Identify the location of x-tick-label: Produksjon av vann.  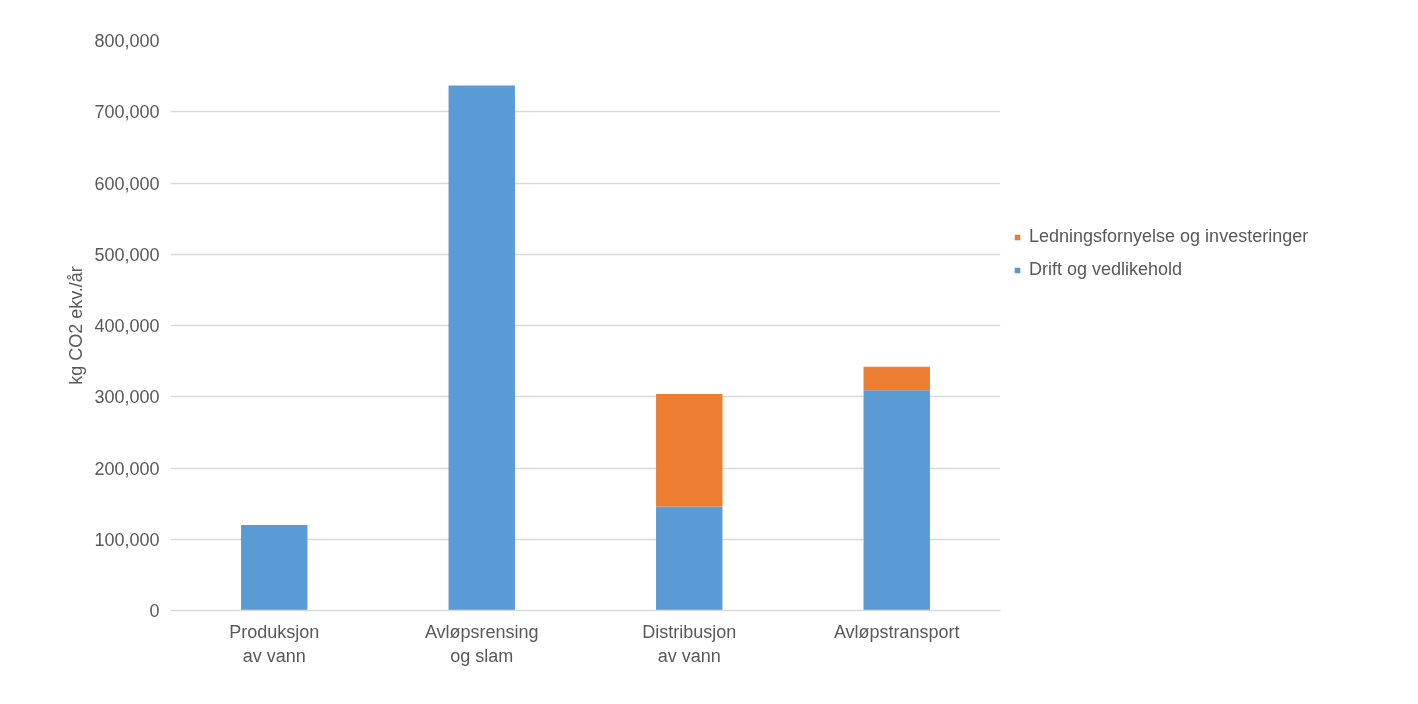
(274, 643).